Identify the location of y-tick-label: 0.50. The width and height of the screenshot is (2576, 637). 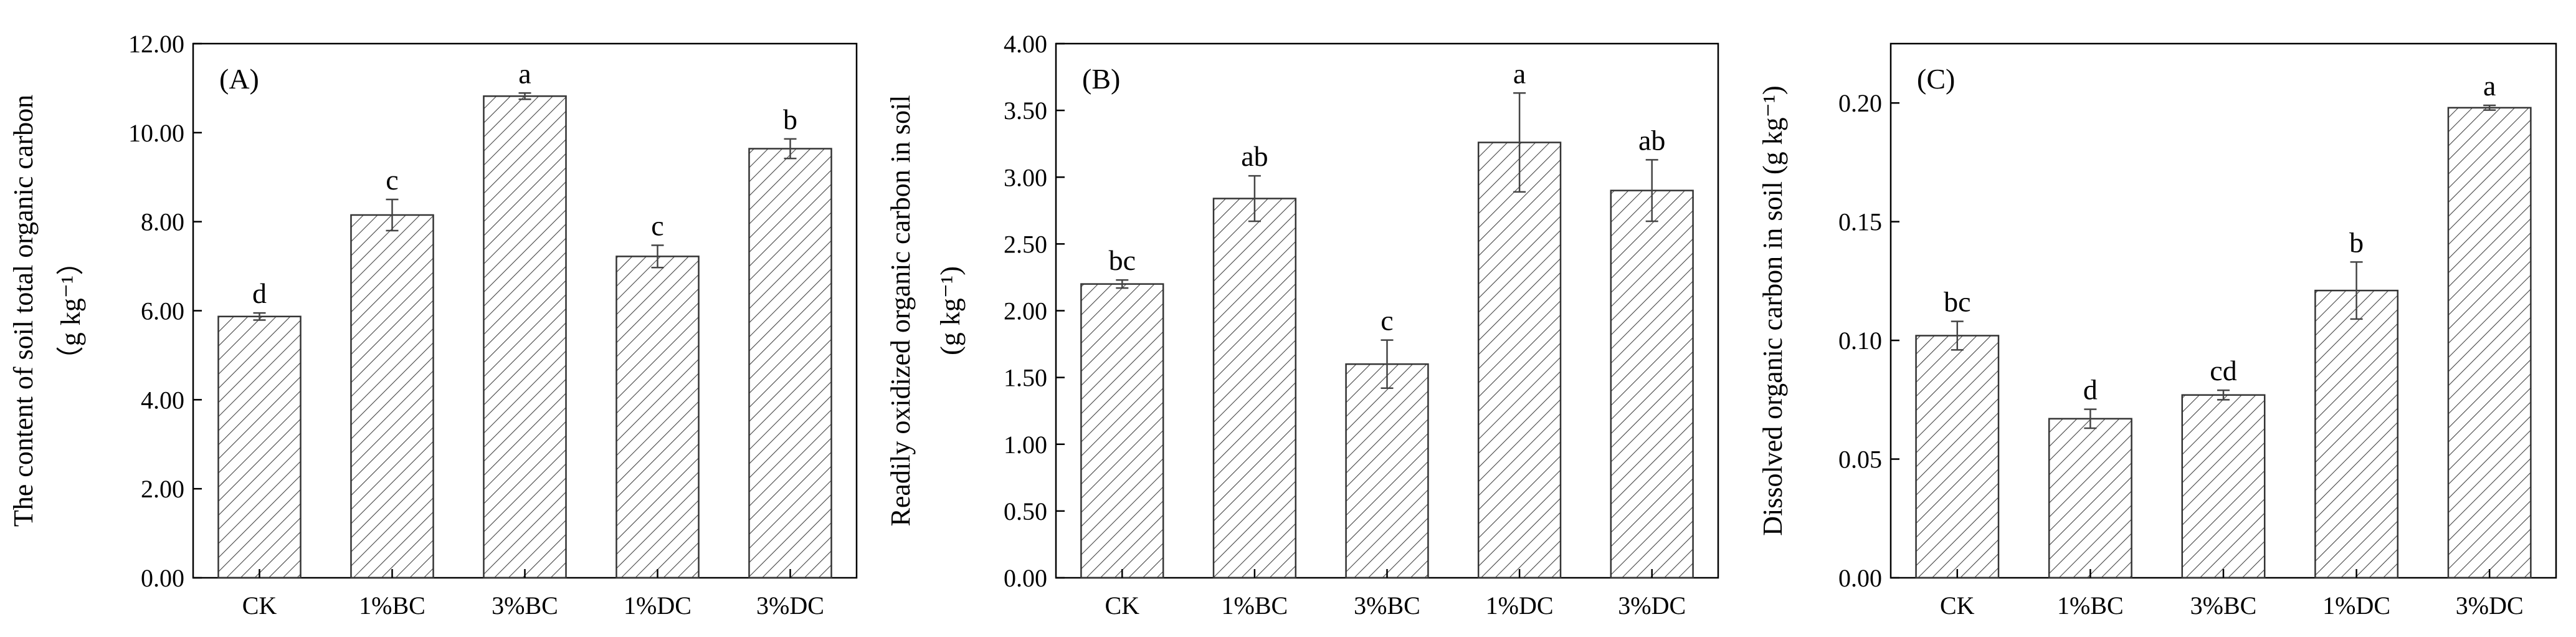
(1025, 511).